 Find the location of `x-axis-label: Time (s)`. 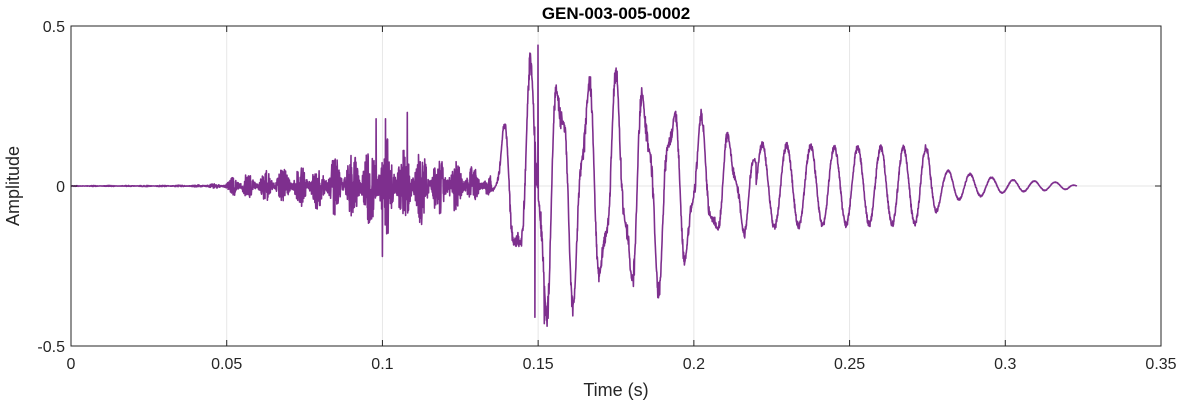

x-axis-label: Time (s) is located at coordinates (615, 390).